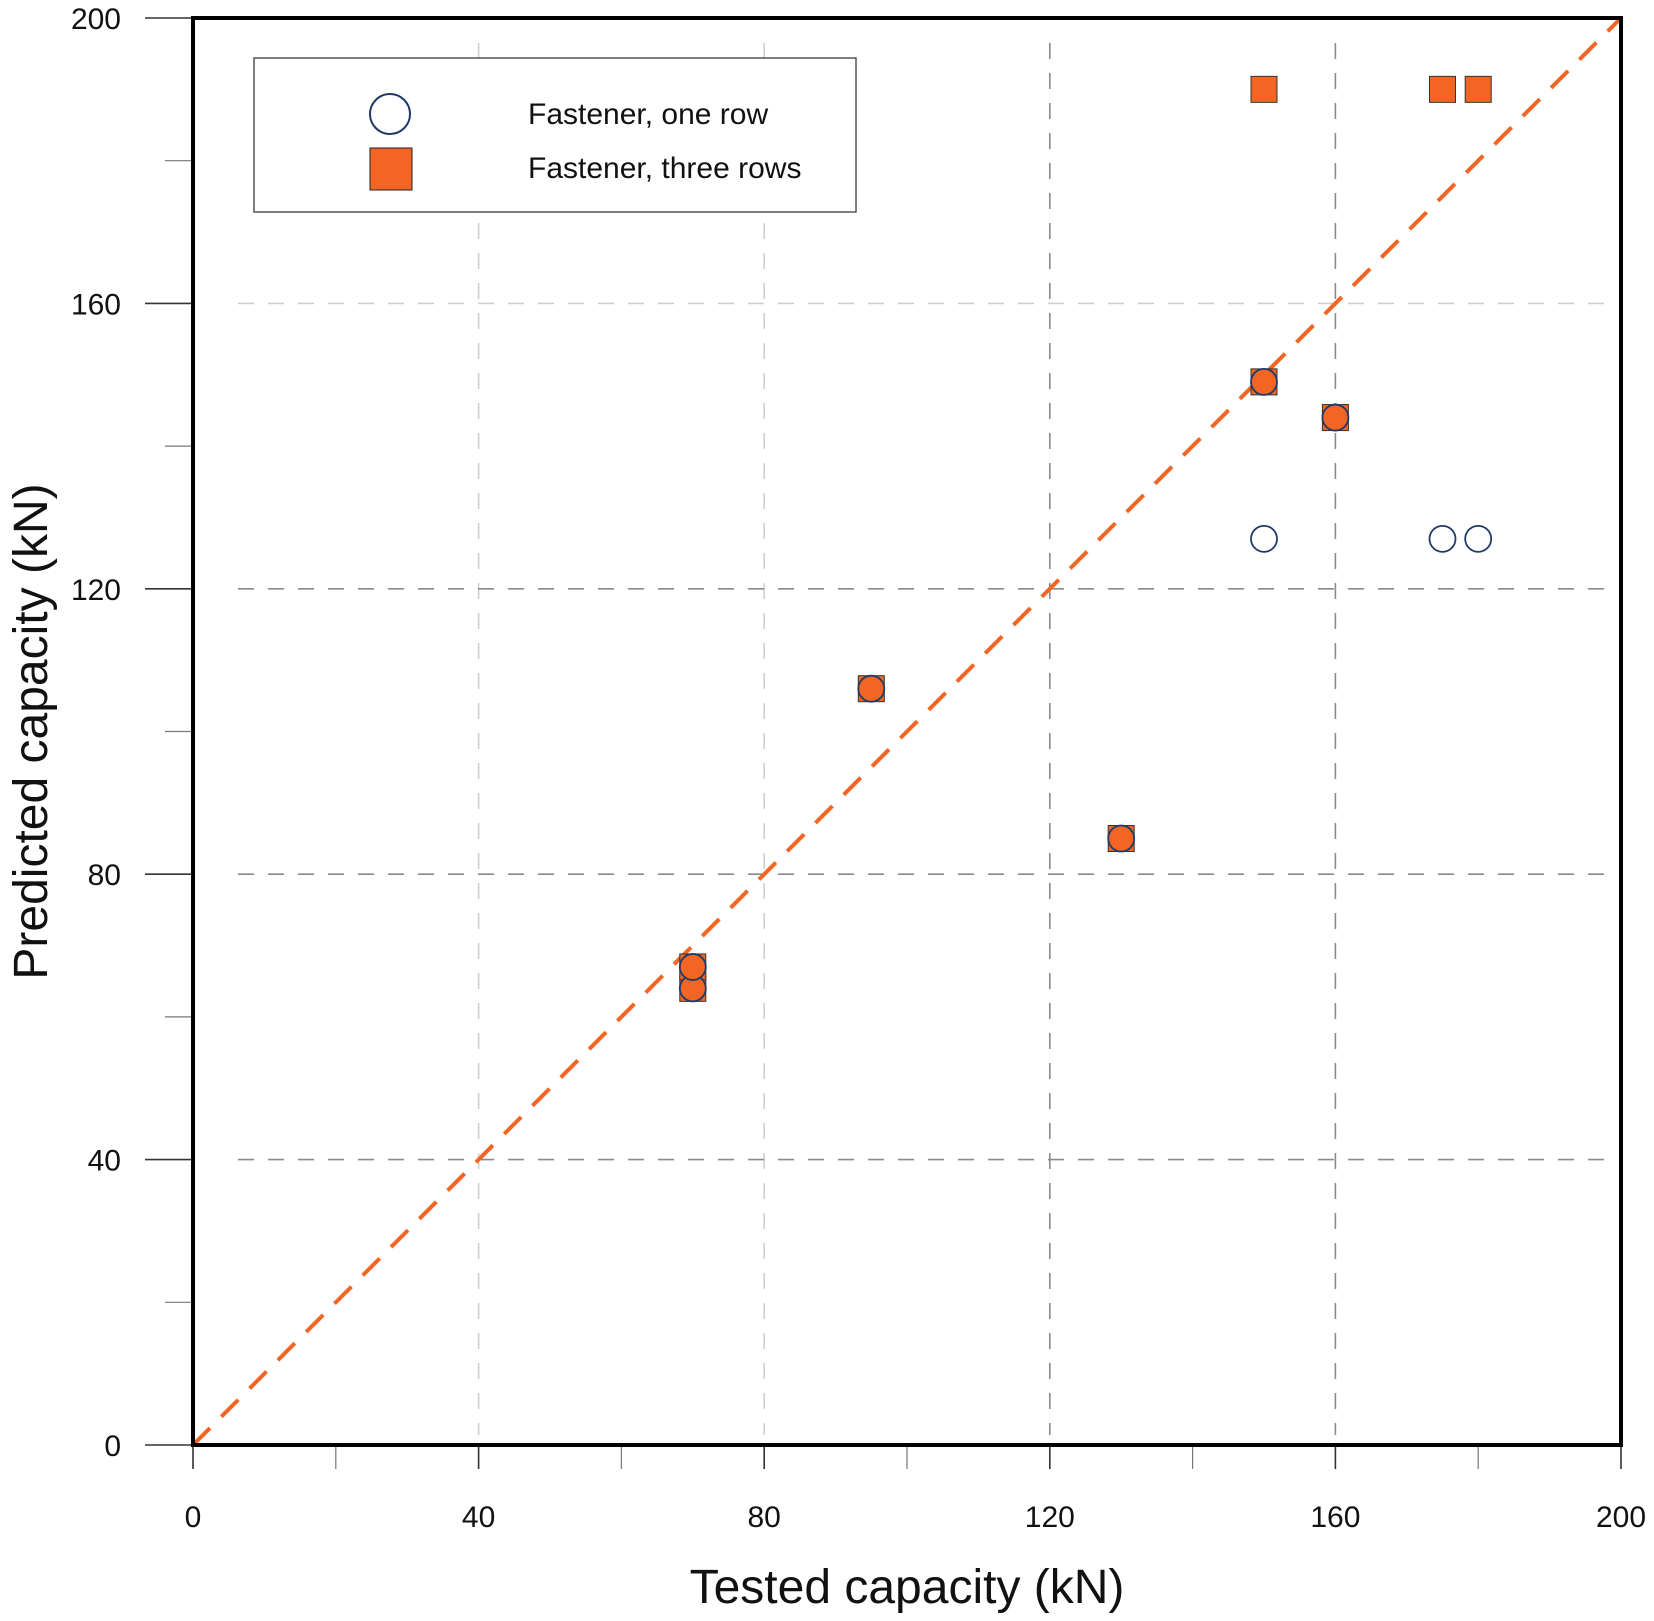  What do you see at coordinates (96, 590) in the screenshot?
I see `y-tick-label: 120` at bounding box center [96, 590].